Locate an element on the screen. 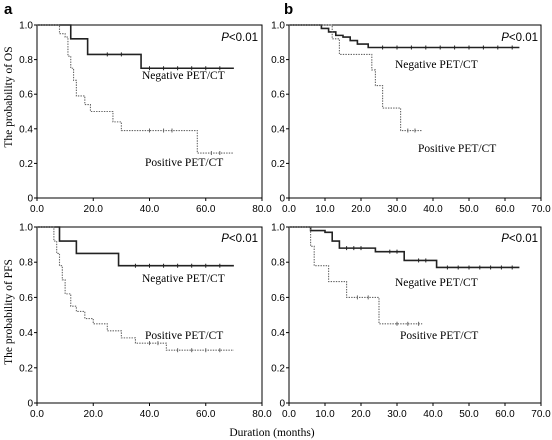 The image size is (552, 440). y-axis-label-pfs: The probability of PFS is located at coordinates (9, 312).